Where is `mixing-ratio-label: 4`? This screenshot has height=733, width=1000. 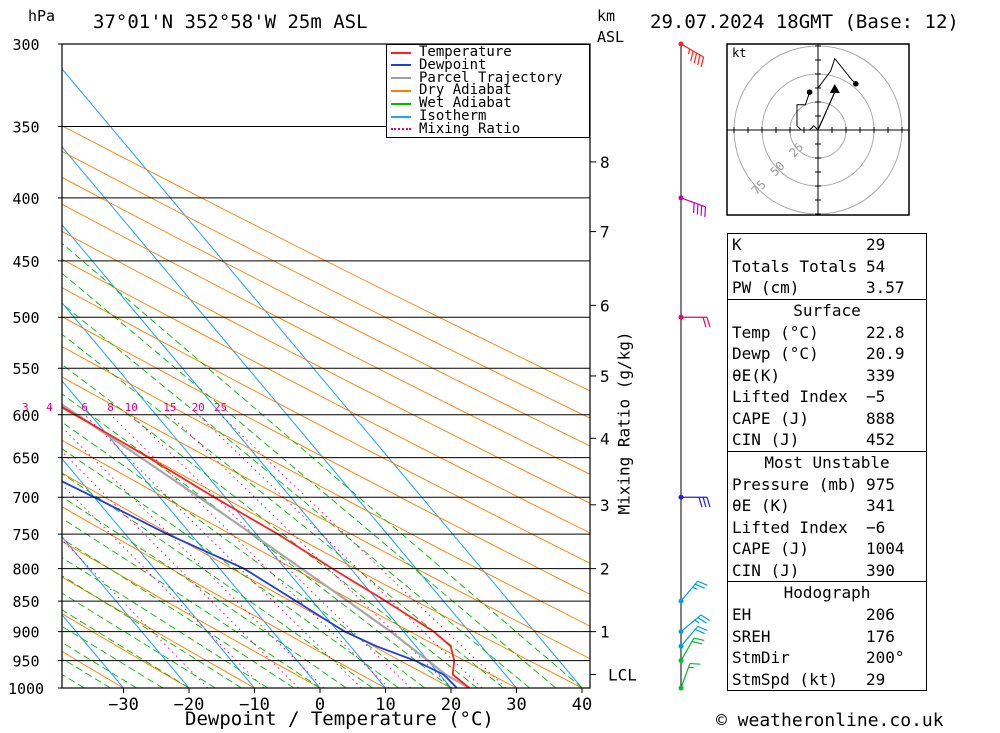
mixing-ratio-label: 4 is located at coordinates (49, 407).